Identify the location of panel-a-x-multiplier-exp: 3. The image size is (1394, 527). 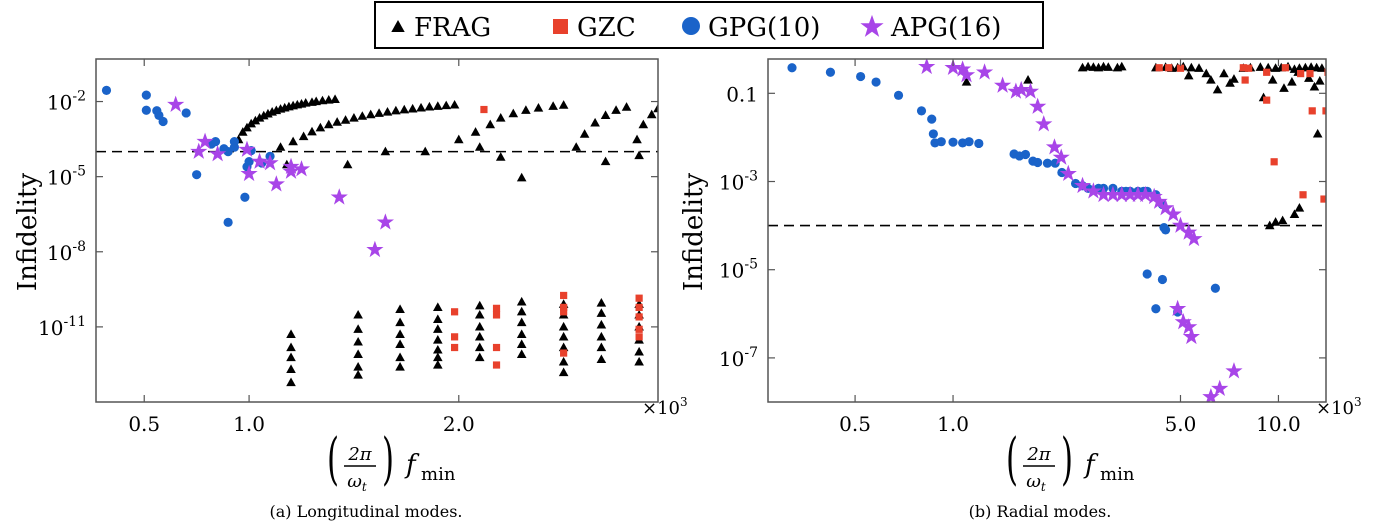
(684, 402).